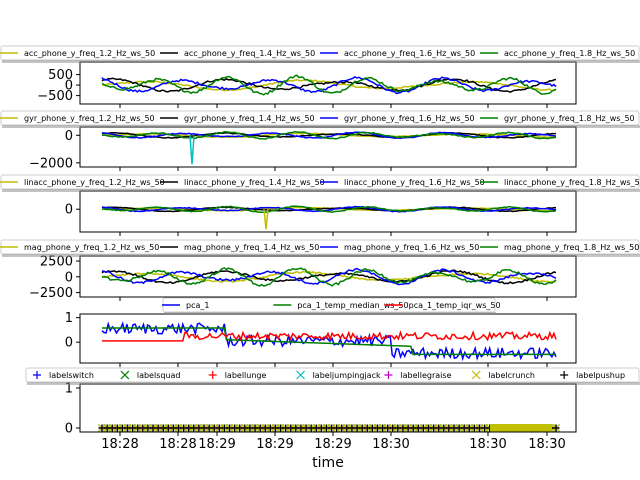 This screenshot has height=480, width=640. Describe the element at coordinates (55, 96) in the screenshot. I see `ytick-label: −500` at that location.